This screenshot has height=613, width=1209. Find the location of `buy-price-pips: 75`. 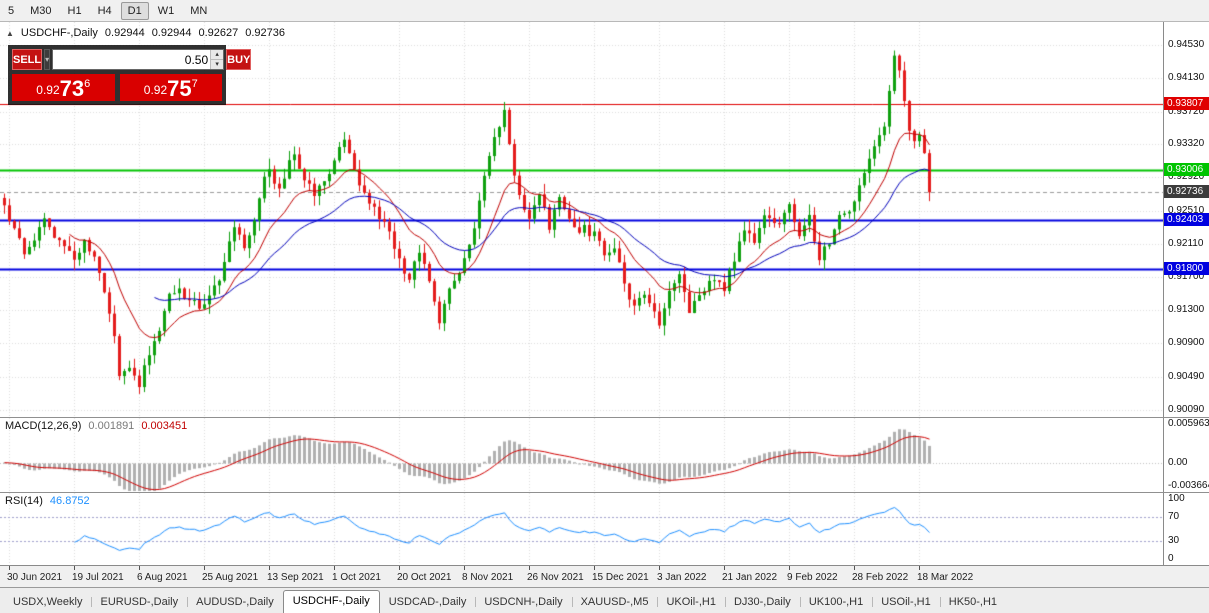

buy-price-pips: 75 is located at coordinates (179, 88).